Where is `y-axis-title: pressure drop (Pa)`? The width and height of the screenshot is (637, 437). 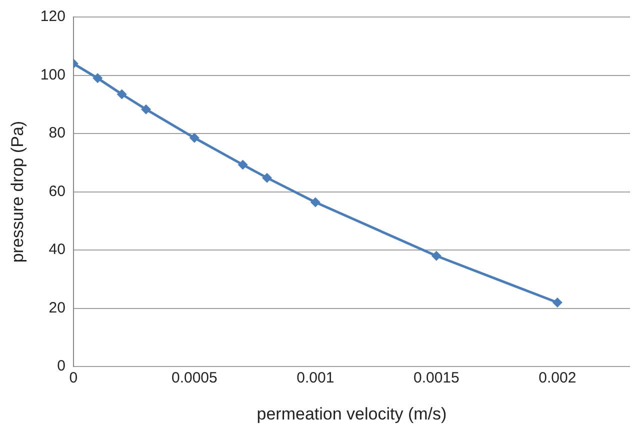
y-axis-title: pressure drop (Pa) is located at coordinates (17, 191).